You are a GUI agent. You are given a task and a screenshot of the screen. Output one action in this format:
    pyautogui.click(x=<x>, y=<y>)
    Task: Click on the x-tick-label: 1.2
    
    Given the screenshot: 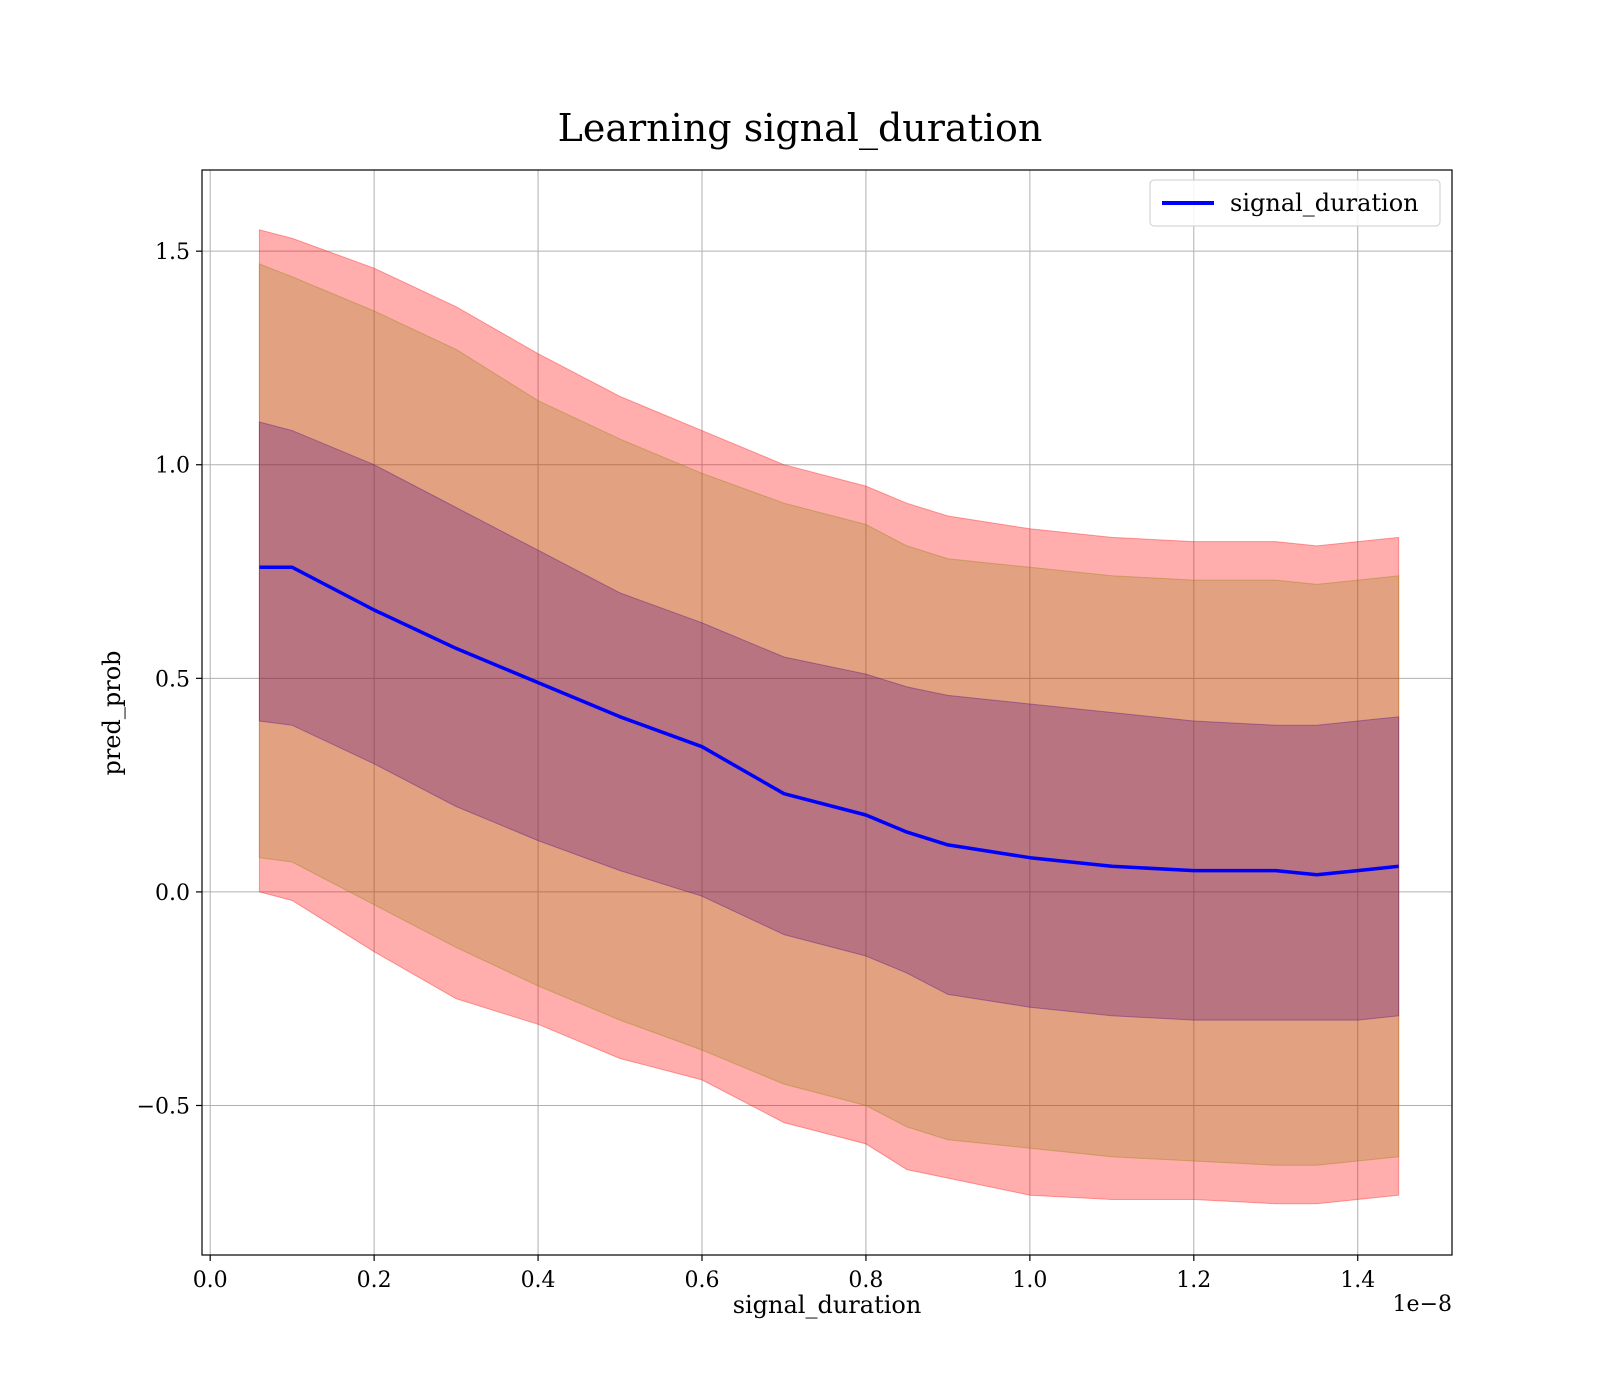 What is the action you would take?
    pyautogui.click(x=1193, y=1280)
    